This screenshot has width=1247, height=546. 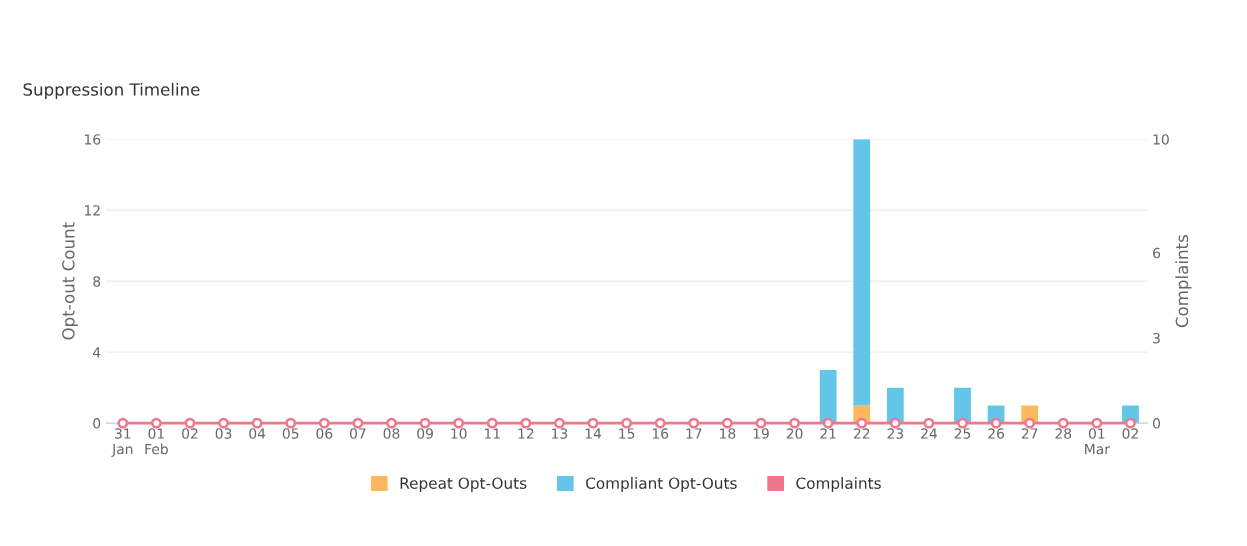 I want to click on y2-axis-title: Complaints, so click(x=1183, y=281).